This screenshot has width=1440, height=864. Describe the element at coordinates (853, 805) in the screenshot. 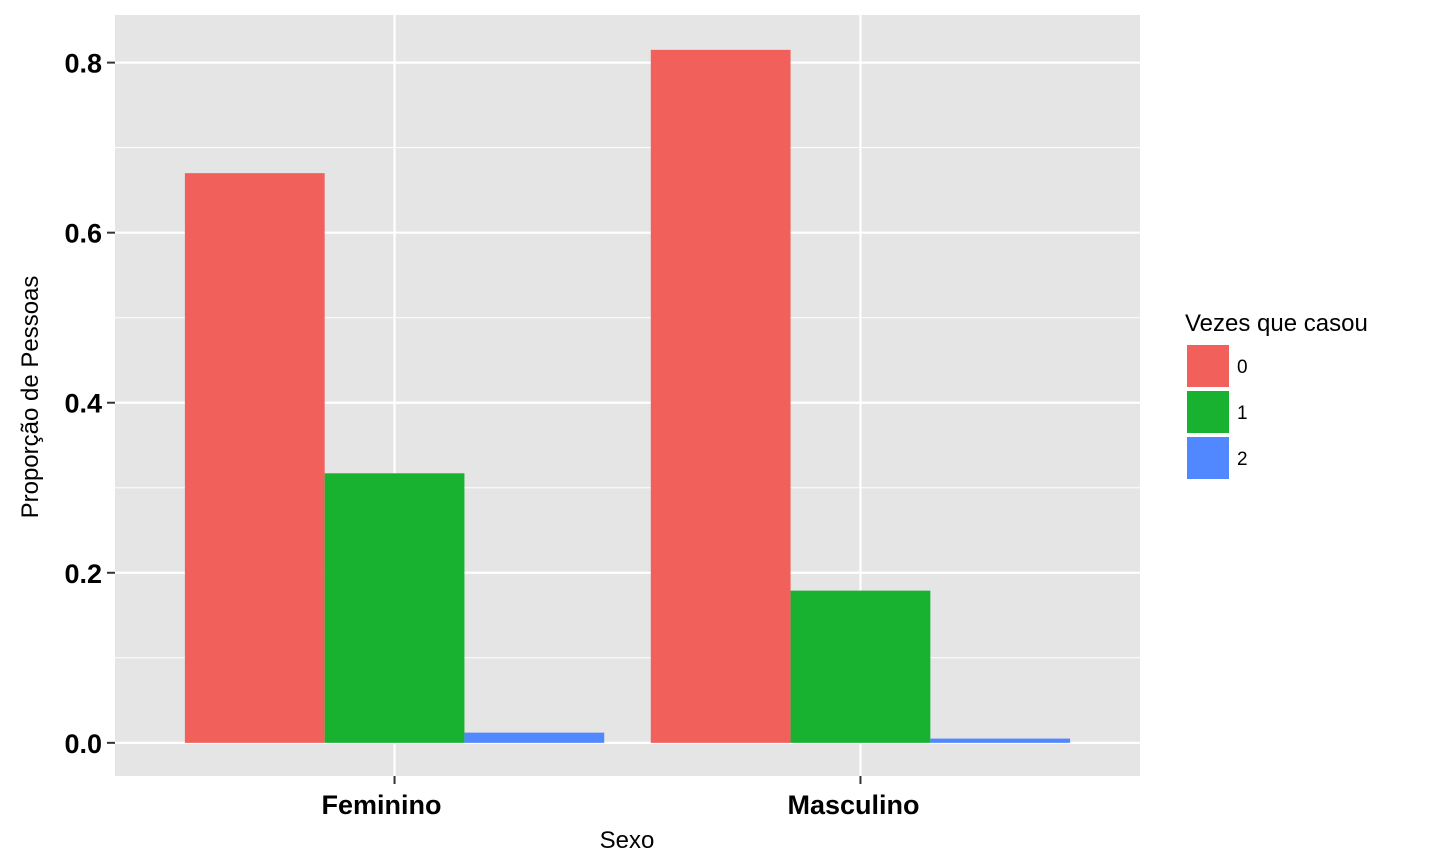

I see `x-tick-label: Masculino` at that location.